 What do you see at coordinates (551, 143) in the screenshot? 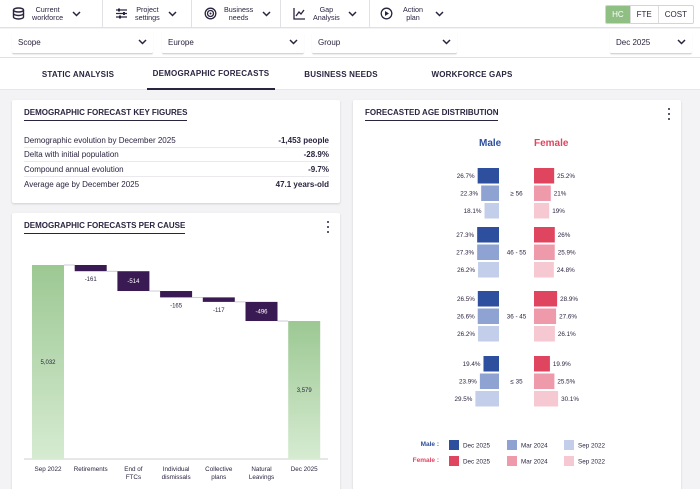
I see `female-header: Female` at bounding box center [551, 143].